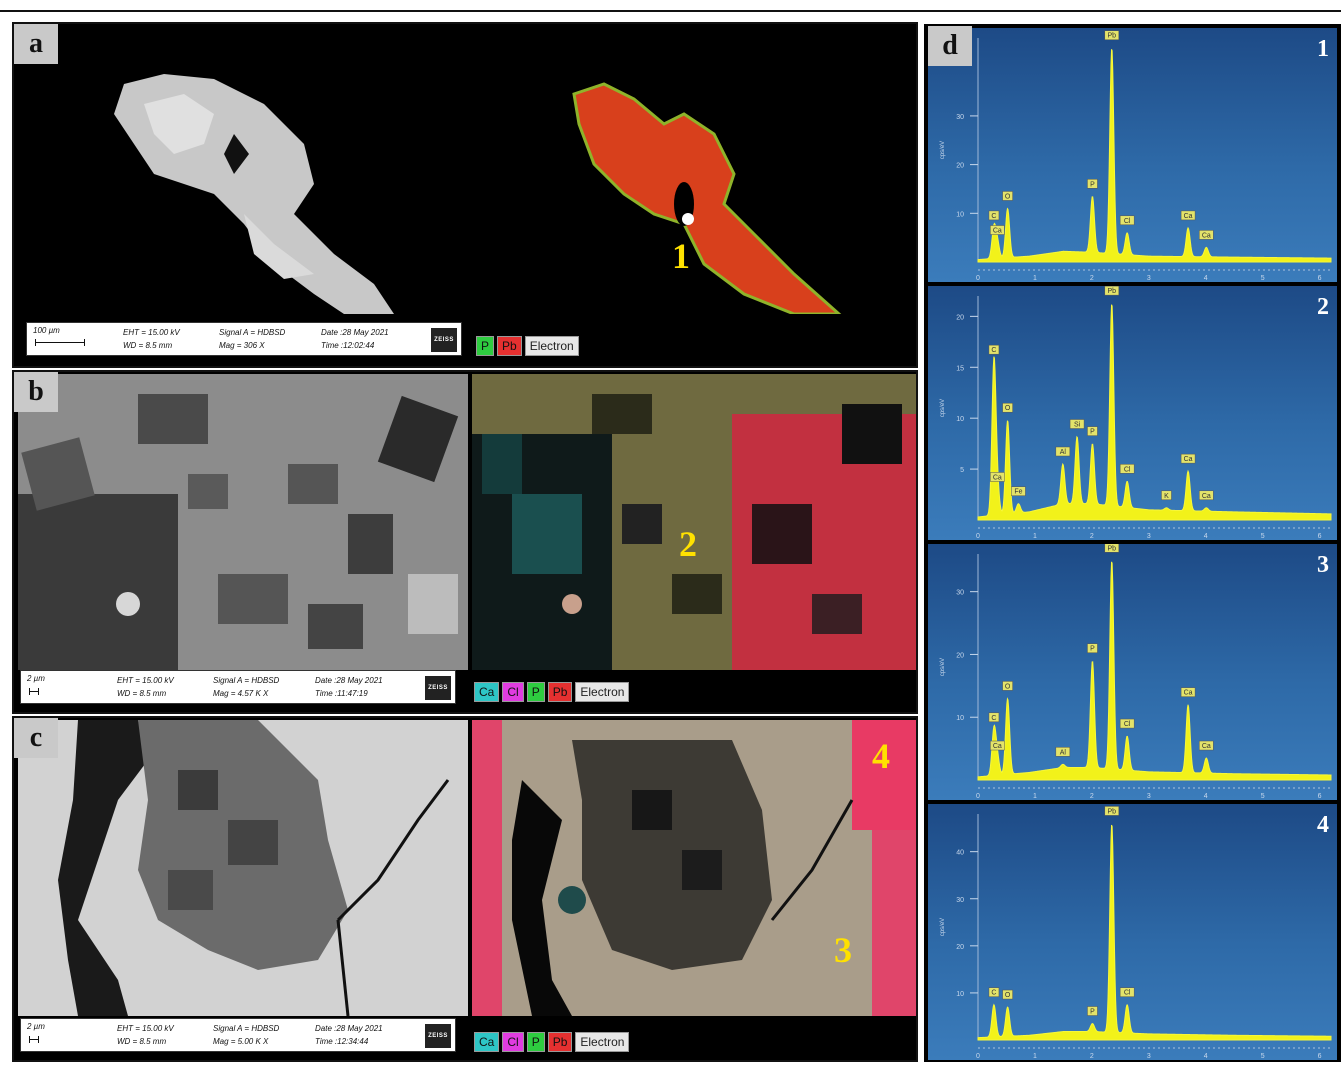 This screenshot has width=1341, height=1066. Describe the element at coordinates (688, 219) in the screenshot. I see `analysis-point-1-marker` at that location.